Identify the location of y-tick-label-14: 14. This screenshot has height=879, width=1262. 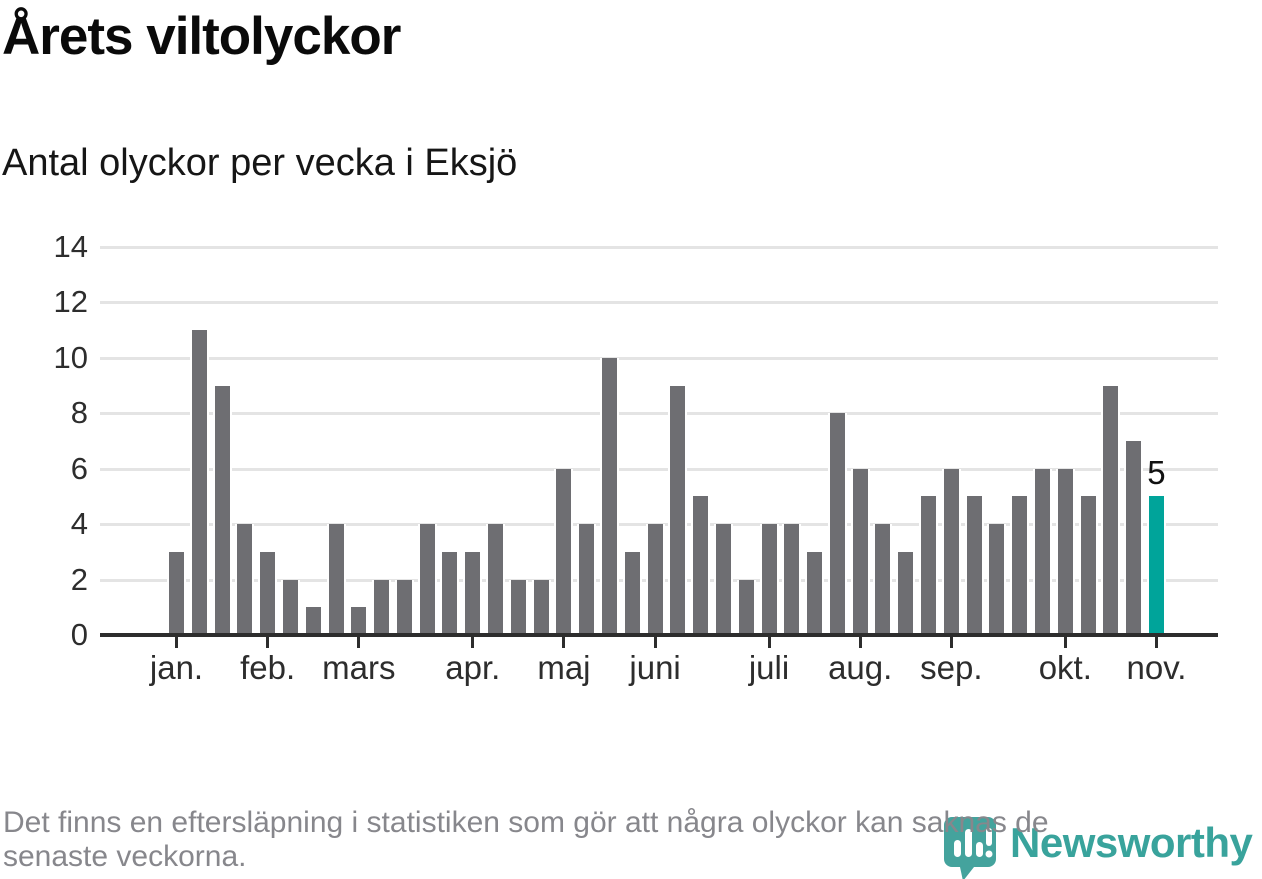
(70, 246).